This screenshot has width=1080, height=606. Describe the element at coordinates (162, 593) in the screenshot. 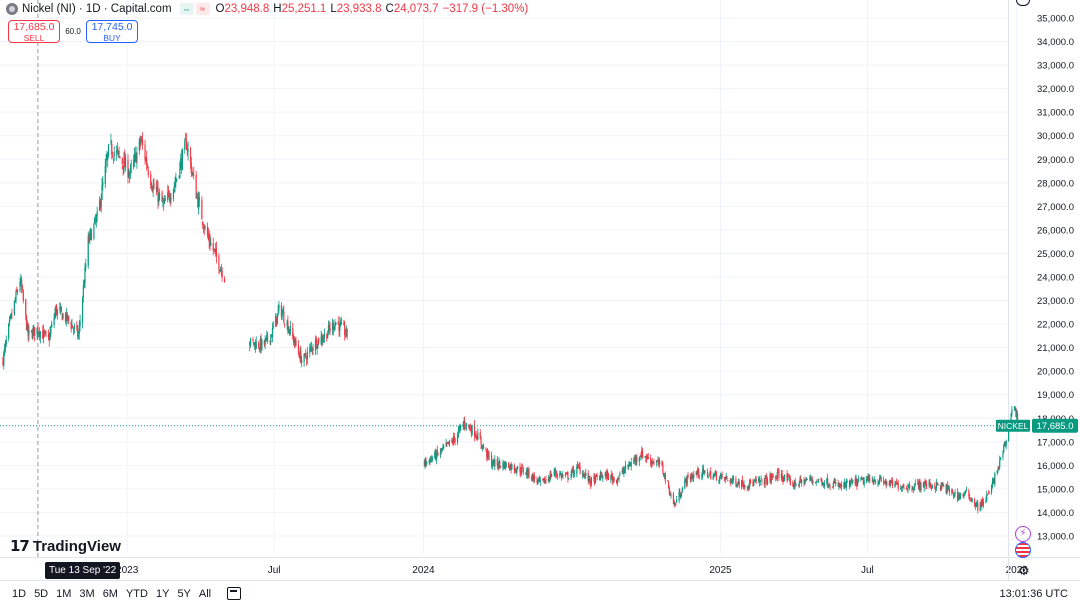

I see `range-1y: 1Y` at that location.